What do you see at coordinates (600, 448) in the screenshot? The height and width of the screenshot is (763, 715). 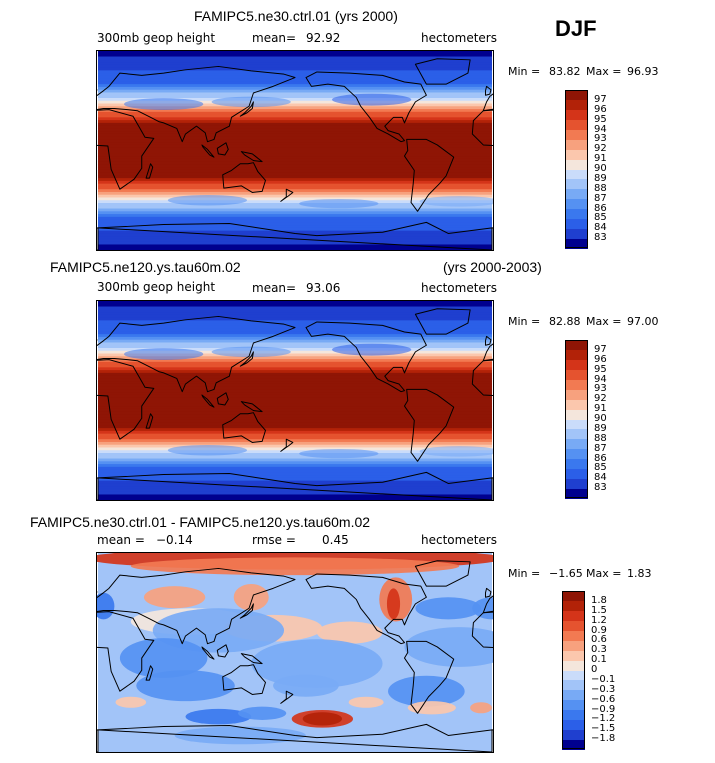 I see `colorbar-tick-label: 87` at bounding box center [600, 448].